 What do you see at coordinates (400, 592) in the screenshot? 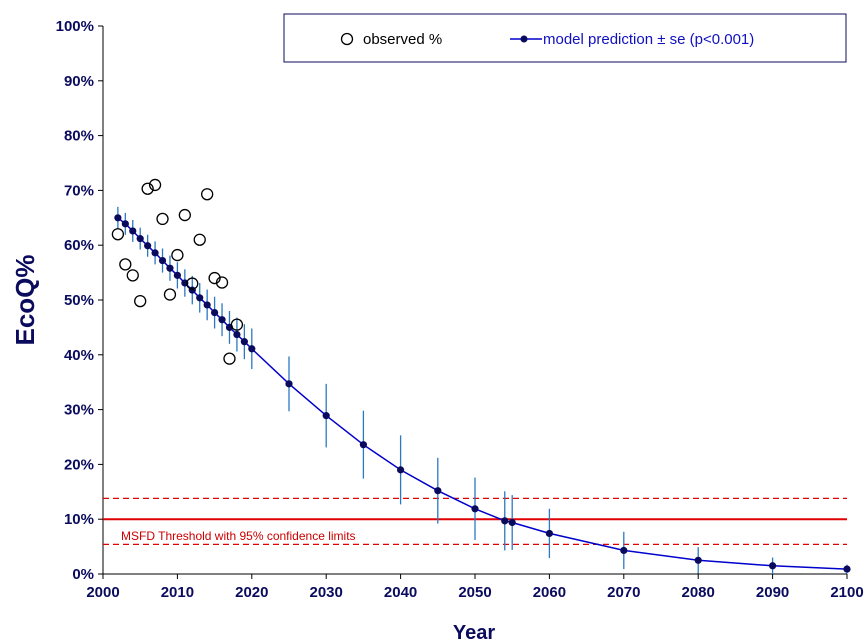
I see `x-tick-label: 2040` at bounding box center [400, 592].